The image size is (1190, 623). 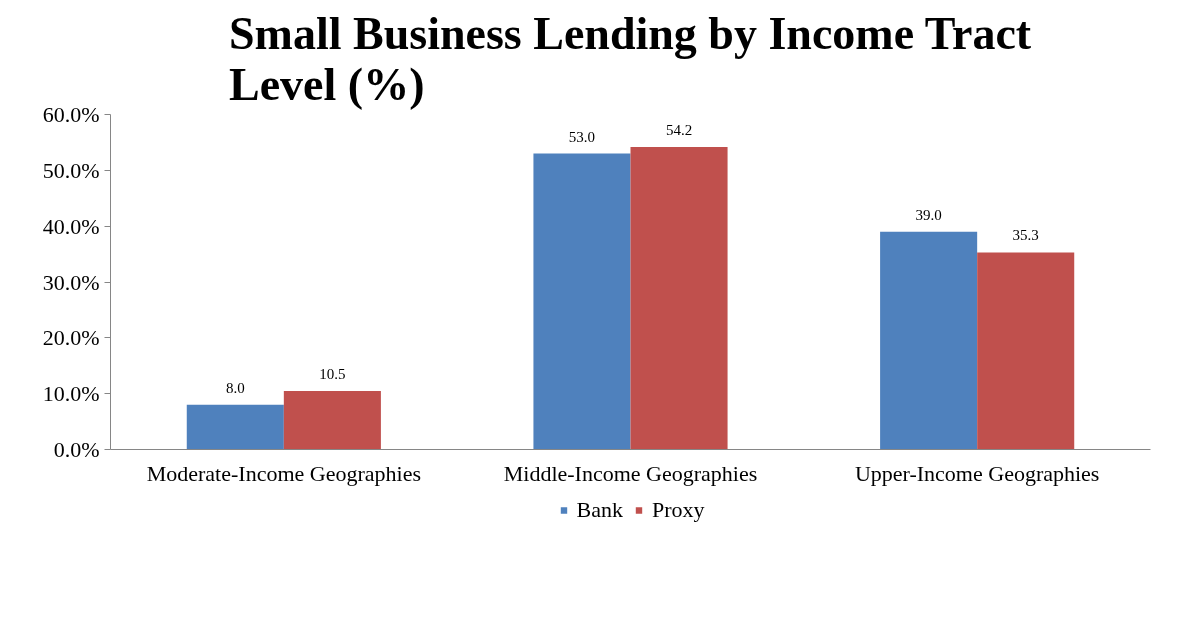 I want to click on y-tick-label: 40.0%, so click(x=71, y=226).